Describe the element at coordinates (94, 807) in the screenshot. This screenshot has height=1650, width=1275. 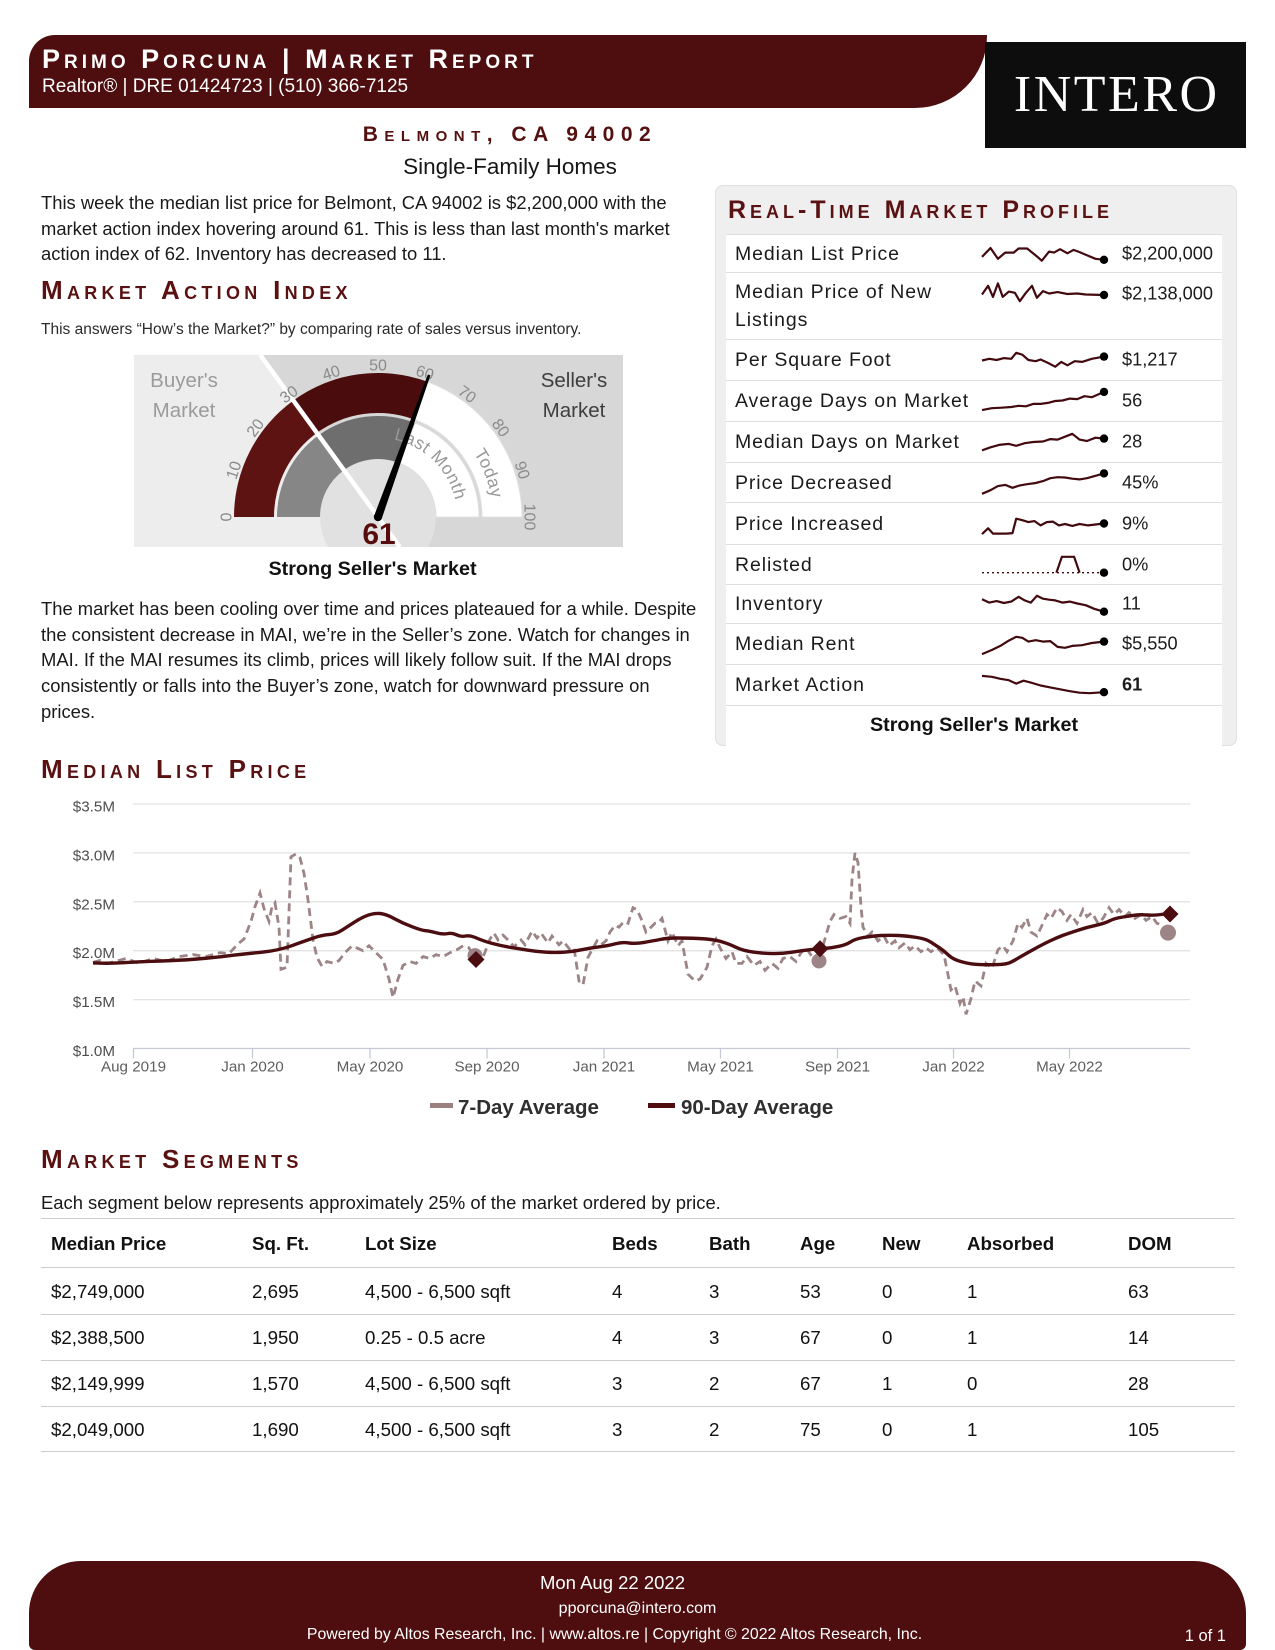
I see `svg-text: $3.5M` at that location.